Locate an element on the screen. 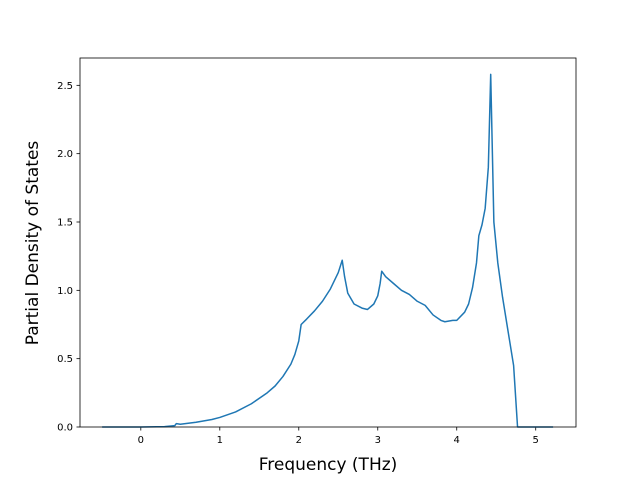 This screenshot has width=640, height=480. x-tick-label: 0 is located at coordinates (141, 440).